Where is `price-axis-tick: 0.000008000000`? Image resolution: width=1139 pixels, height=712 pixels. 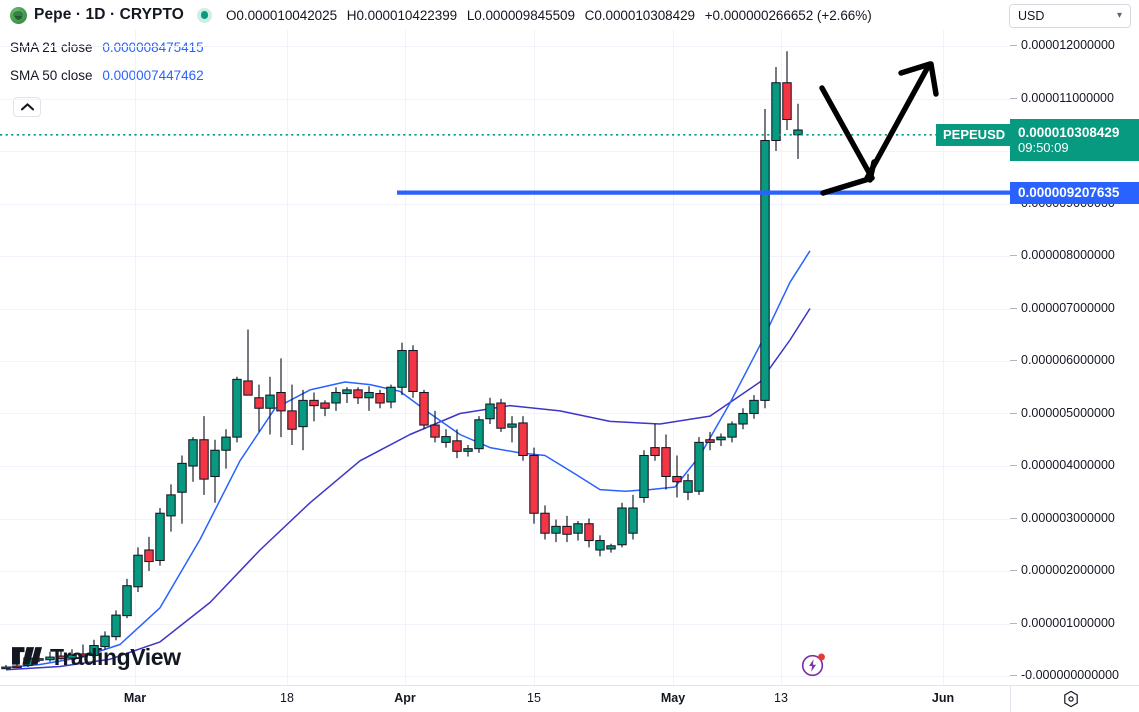 price-axis-tick: 0.000008000000 is located at coordinates (1062, 255).